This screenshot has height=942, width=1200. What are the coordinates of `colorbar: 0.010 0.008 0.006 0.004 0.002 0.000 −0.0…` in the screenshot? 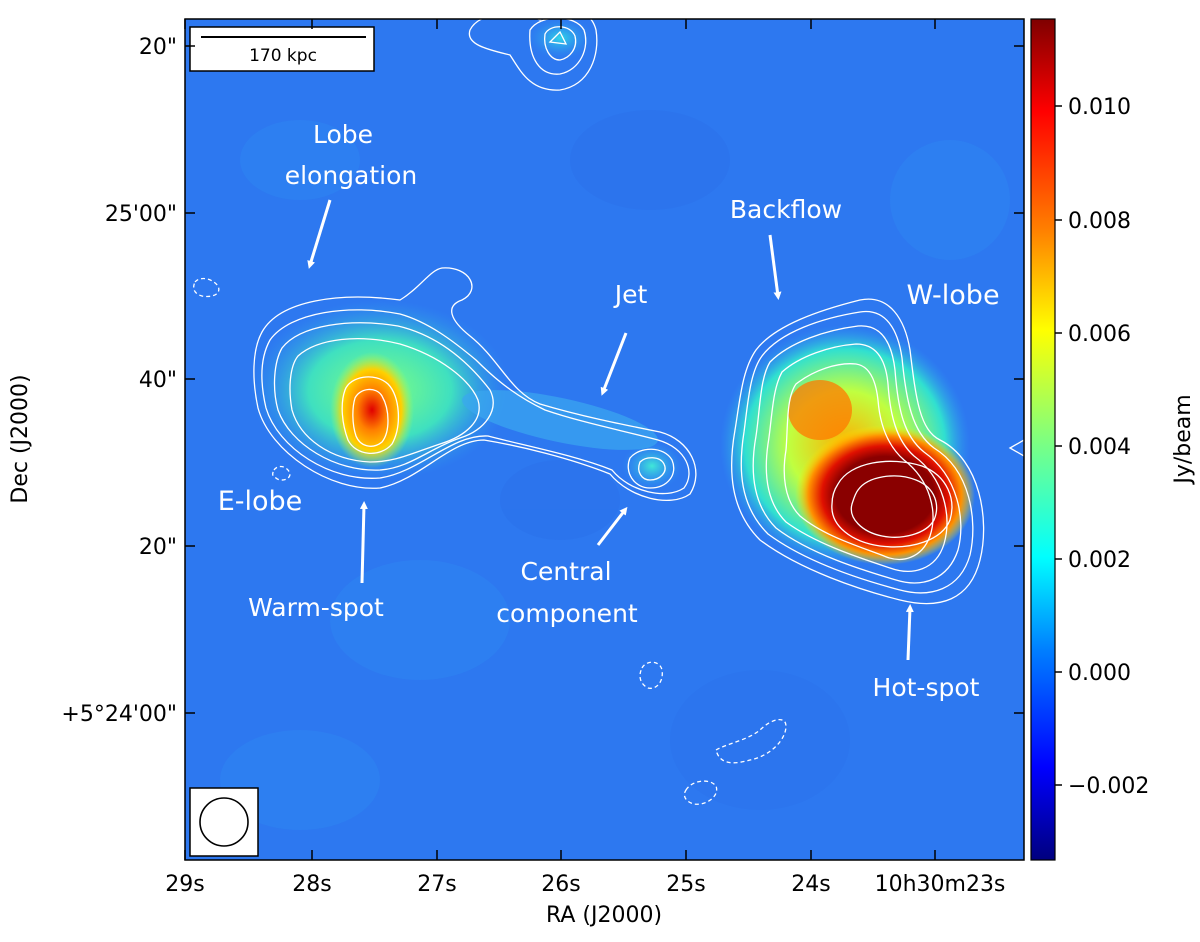 It's located at (1113, 439).